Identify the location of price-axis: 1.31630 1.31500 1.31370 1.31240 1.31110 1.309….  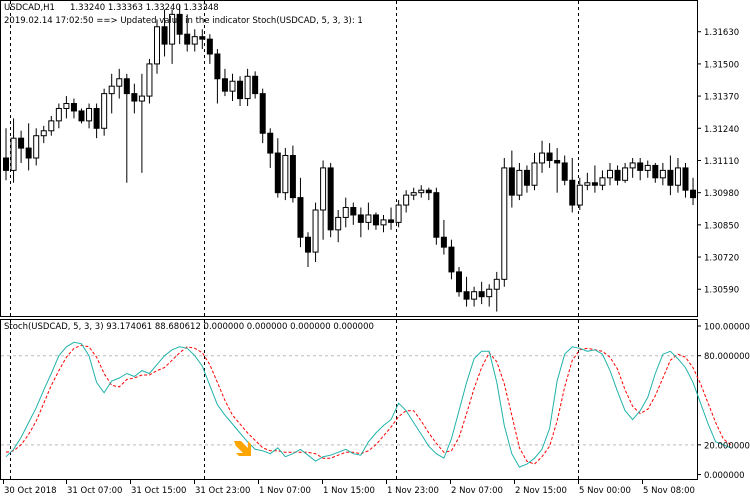
(718, 162).